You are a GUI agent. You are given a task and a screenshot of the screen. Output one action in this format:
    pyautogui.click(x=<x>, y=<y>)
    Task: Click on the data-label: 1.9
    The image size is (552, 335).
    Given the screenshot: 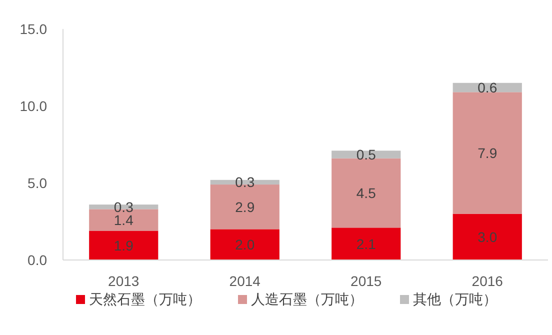 What is the action you would take?
    pyautogui.click(x=124, y=245)
    